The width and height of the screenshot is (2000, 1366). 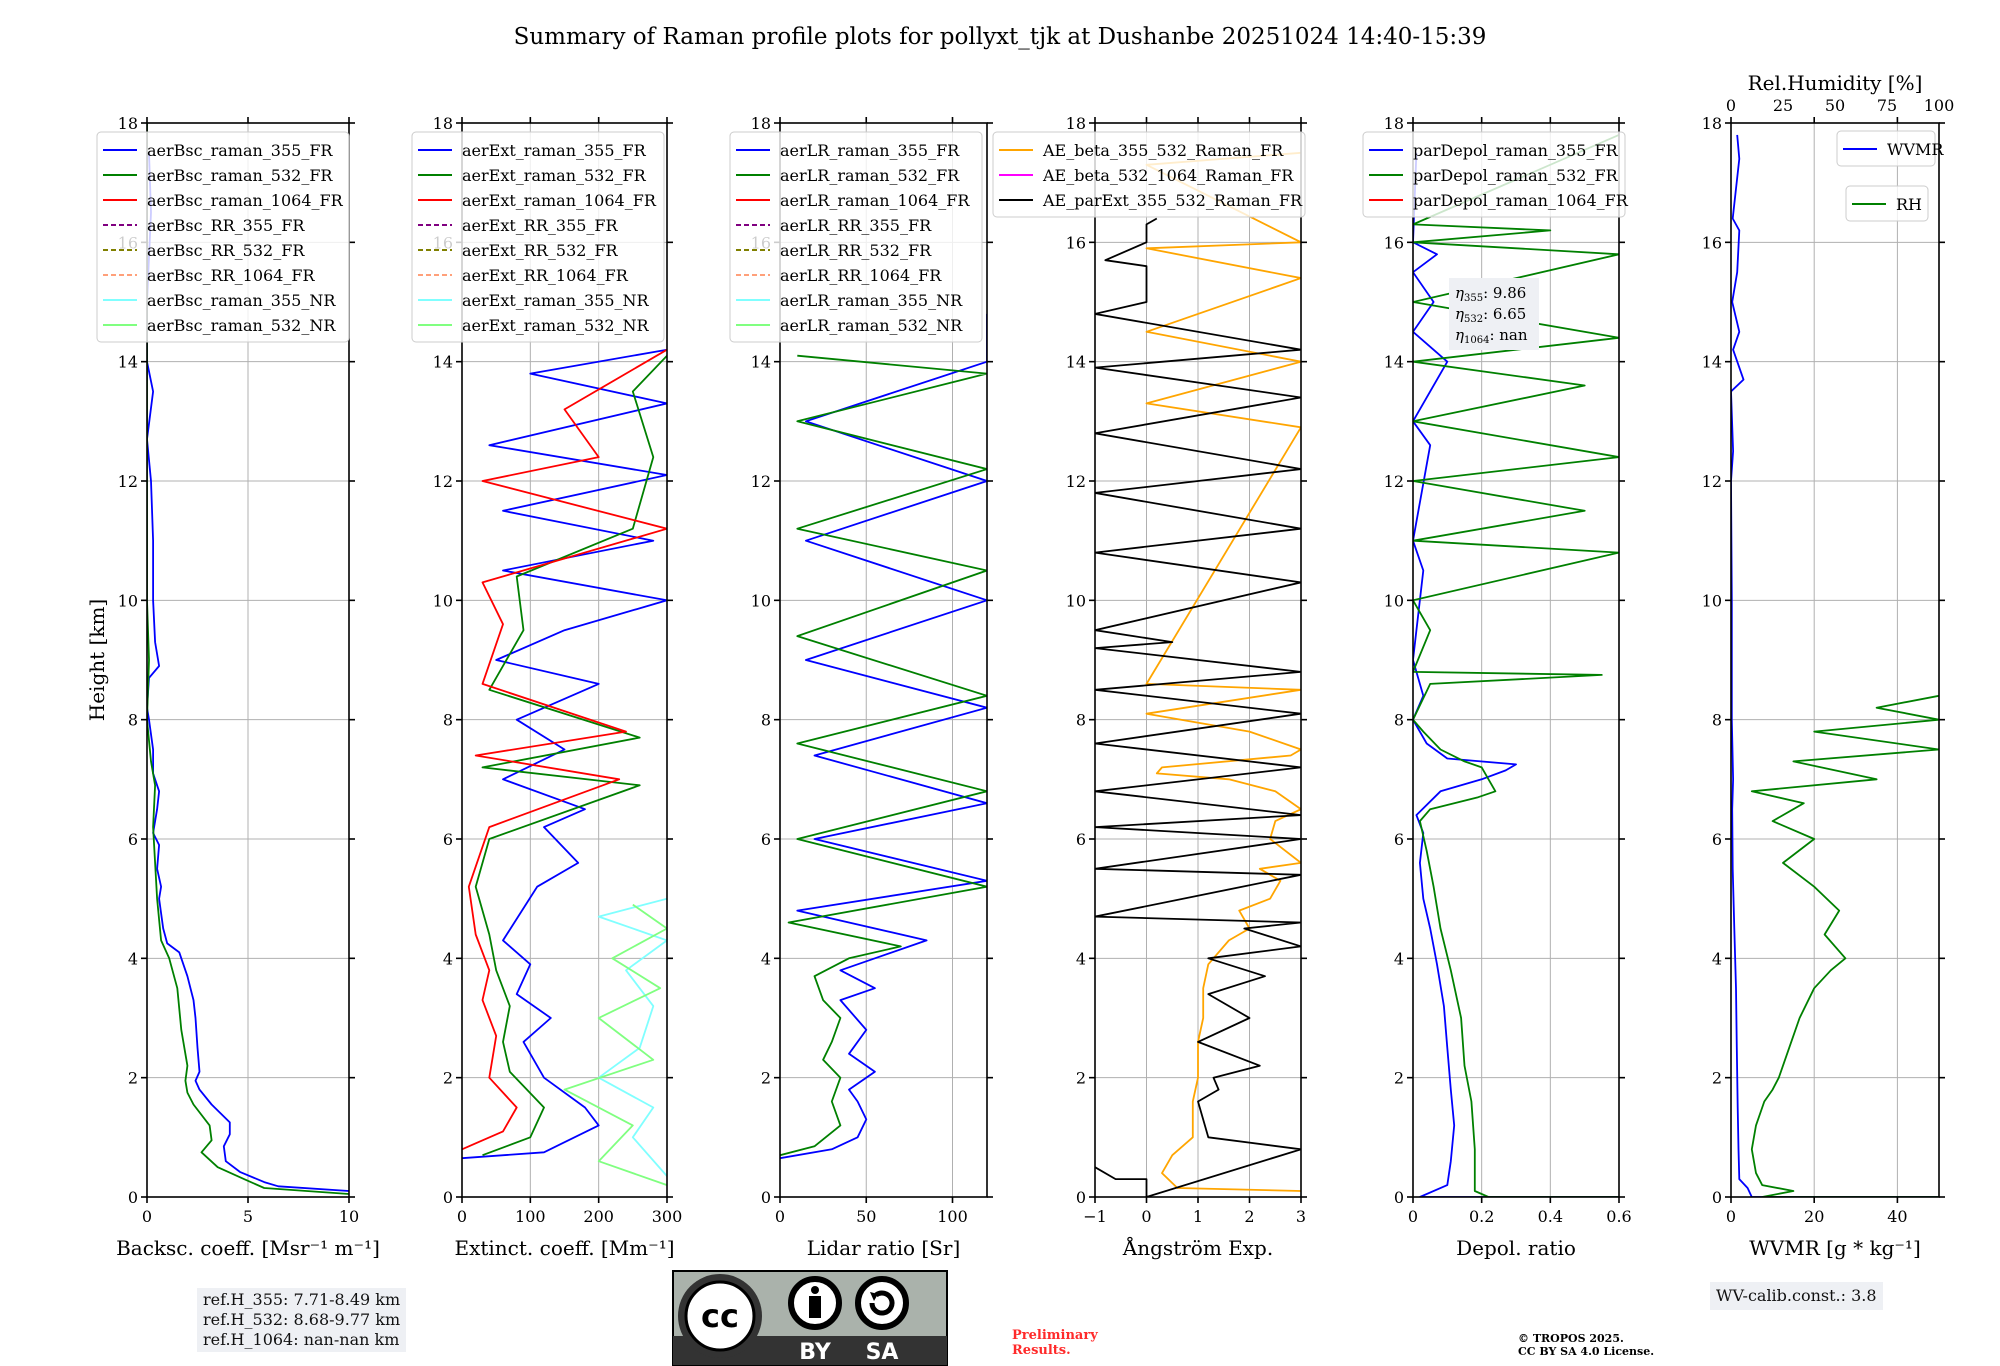 What do you see at coordinates (1571, 1338) in the screenshot?
I see `copyright-line-1: © TROPOS 2025.` at bounding box center [1571, 1338].